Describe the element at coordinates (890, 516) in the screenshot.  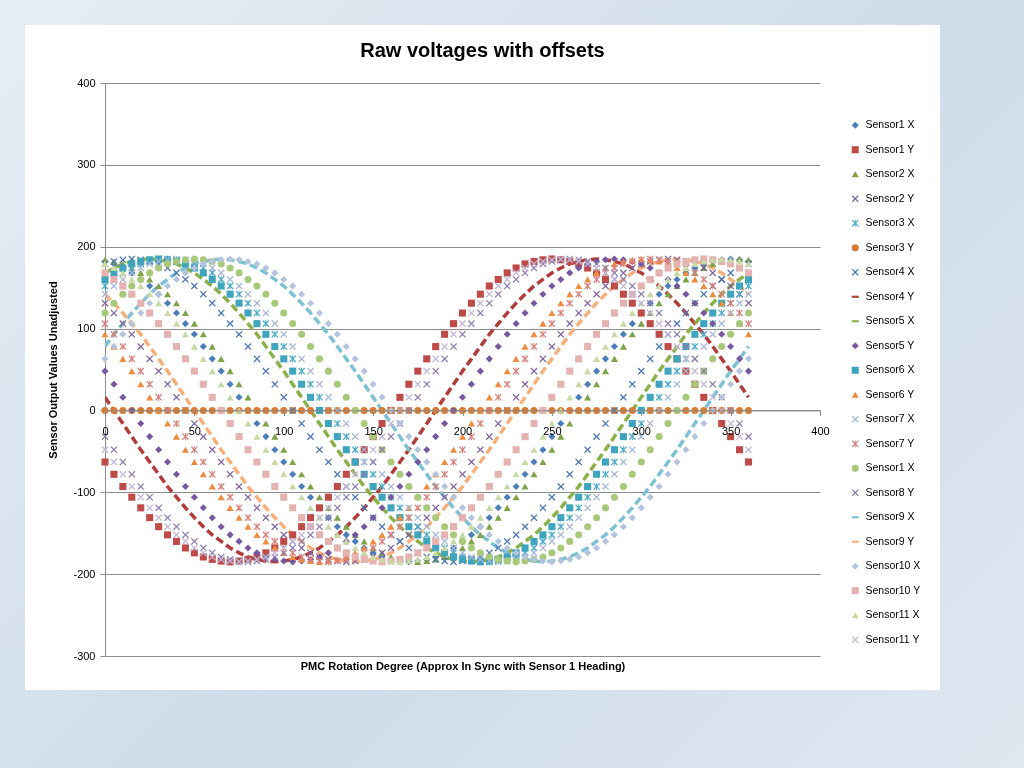
I see `legend-label: Sensor9 X` at that location.